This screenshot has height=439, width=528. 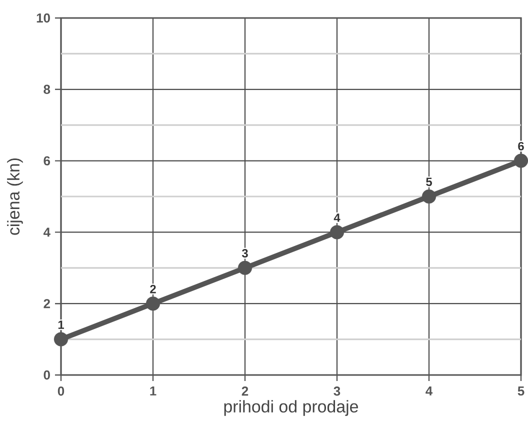 What do you see at coordinates (429, 182) in the screenshot?
I see `data-label: 5` at bounding box center [429, 182].